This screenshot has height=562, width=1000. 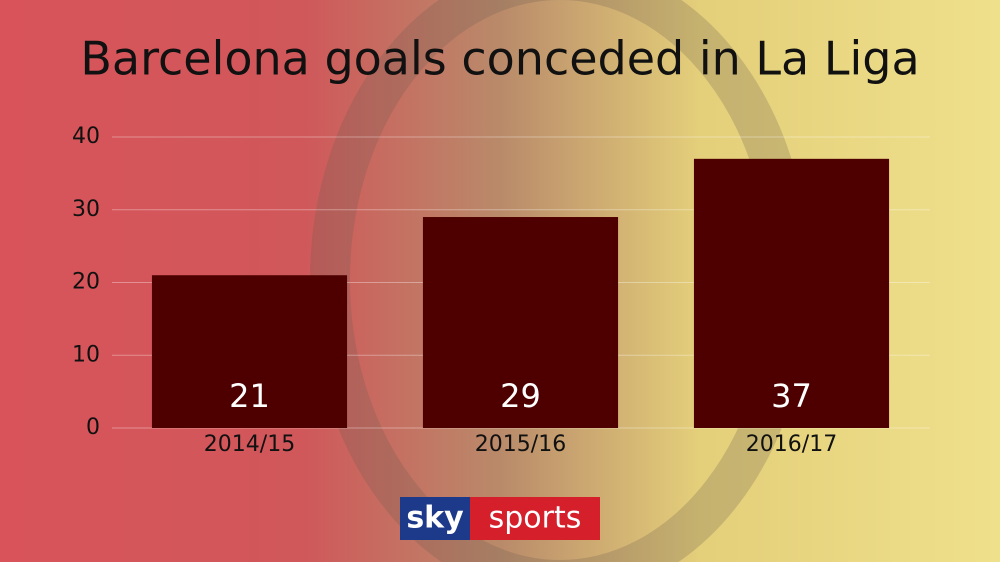 I want to click on logo-right-box, so click(x=535, y=518).